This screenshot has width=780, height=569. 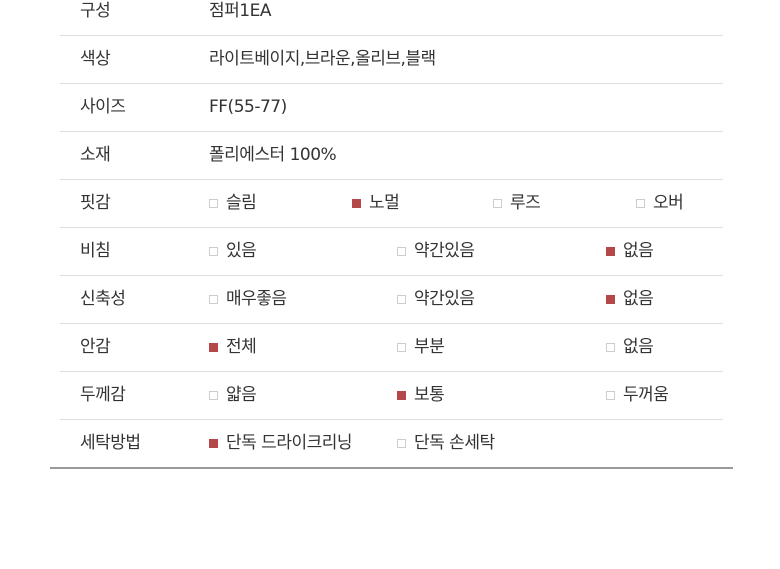 What do you see at coordinates (391, 18) in the screenshot?
I see `spec-row: 구성 점퍼1EA` at bounding box center [391, 18].